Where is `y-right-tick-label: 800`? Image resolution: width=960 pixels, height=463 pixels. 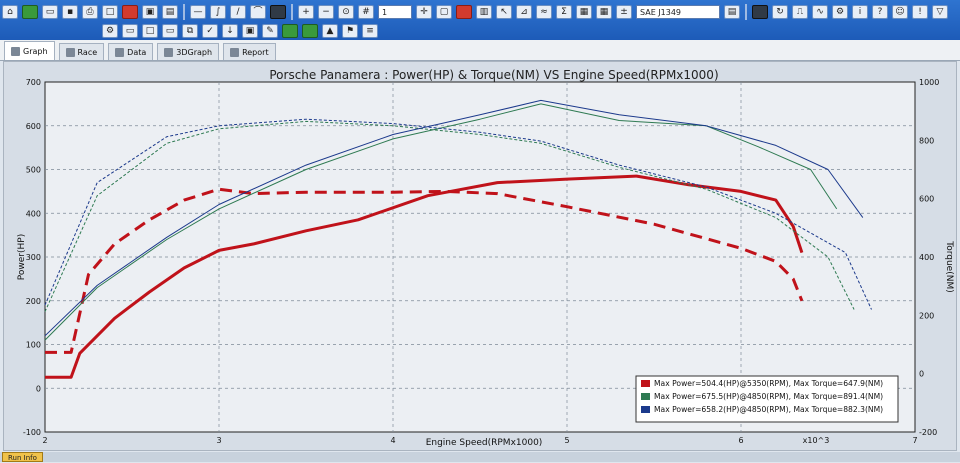
y-right-tick-label: 800 is located at coordinates (926, 140).